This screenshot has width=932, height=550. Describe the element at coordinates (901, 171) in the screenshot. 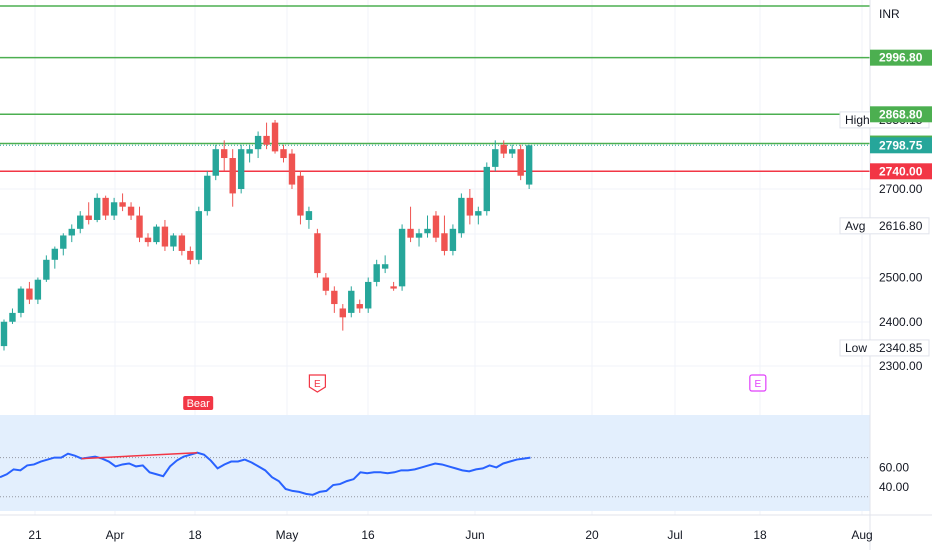

I see `level-badge` at that location.